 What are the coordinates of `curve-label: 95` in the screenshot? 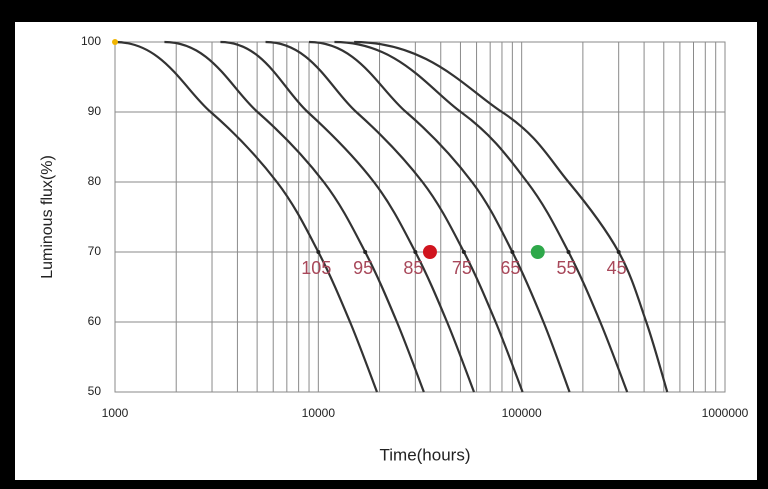 It's located at (363, 268).